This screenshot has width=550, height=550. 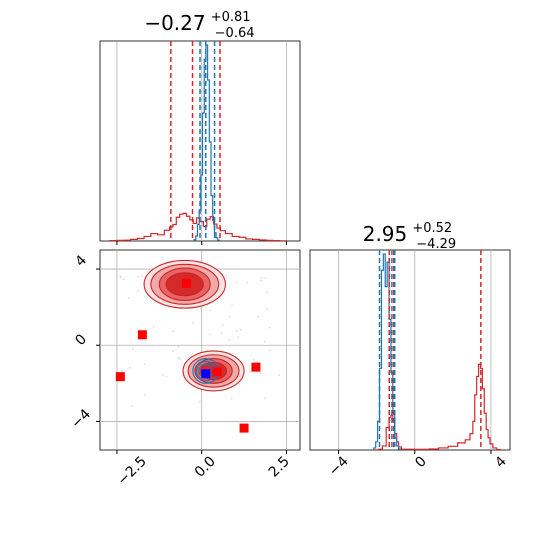 What do you see at coordinates (279, 467) in the screenshot?
I see `xtick-param1-2: 2.5` at bounding box center [279, 467].